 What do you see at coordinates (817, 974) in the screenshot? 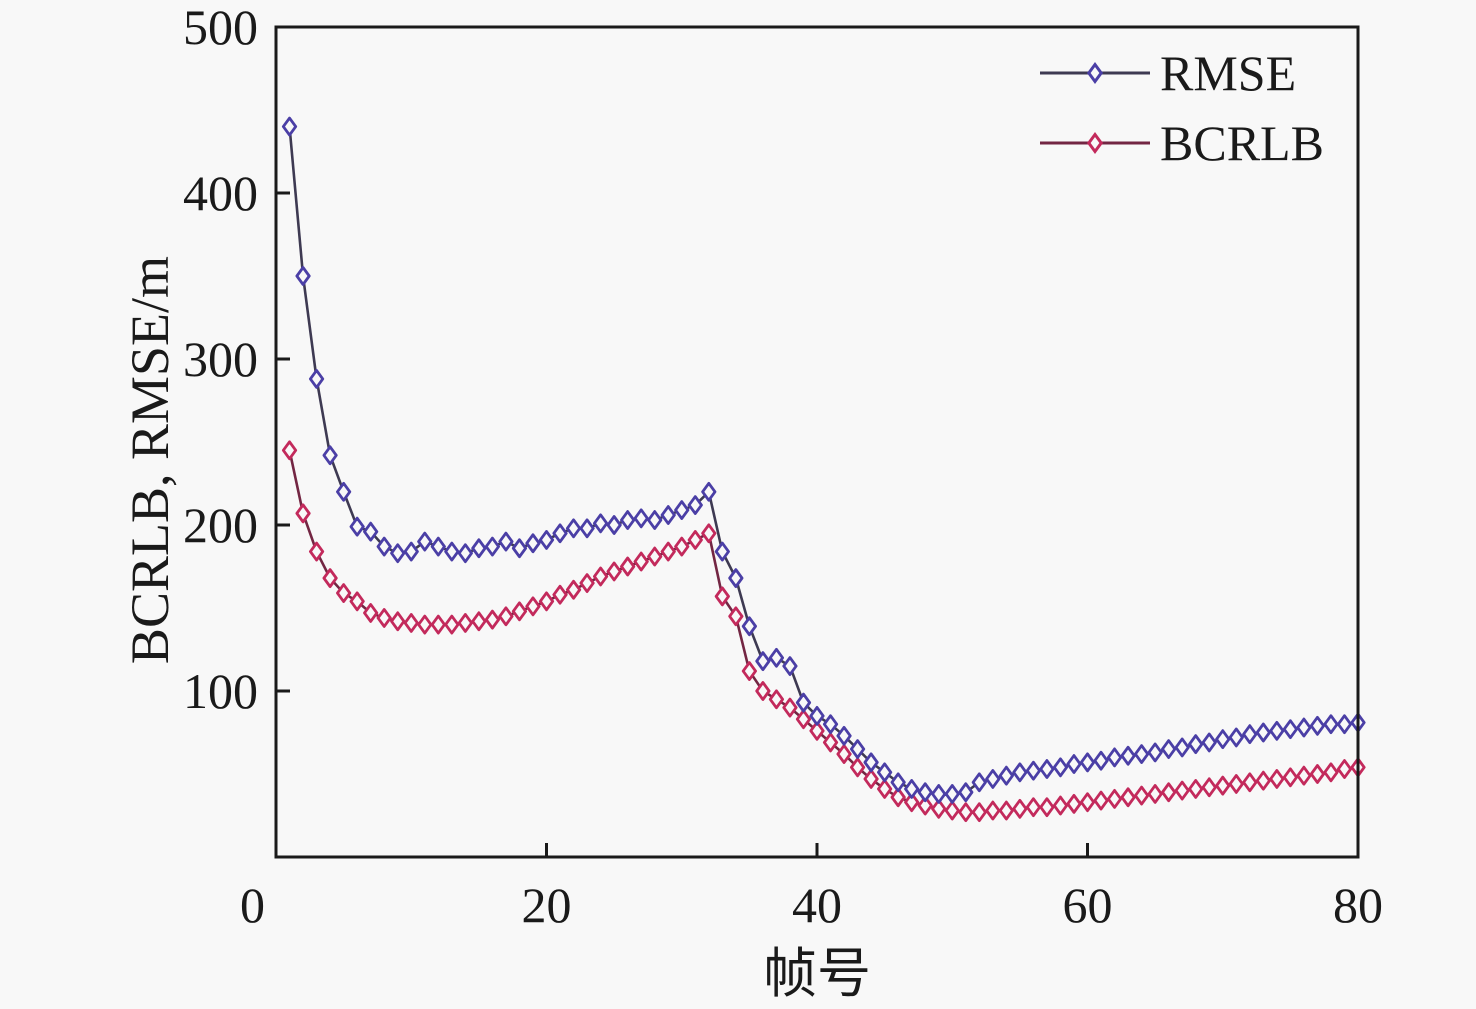
I see `x-axis-title: 帧号` at bounding box center [817, 974].